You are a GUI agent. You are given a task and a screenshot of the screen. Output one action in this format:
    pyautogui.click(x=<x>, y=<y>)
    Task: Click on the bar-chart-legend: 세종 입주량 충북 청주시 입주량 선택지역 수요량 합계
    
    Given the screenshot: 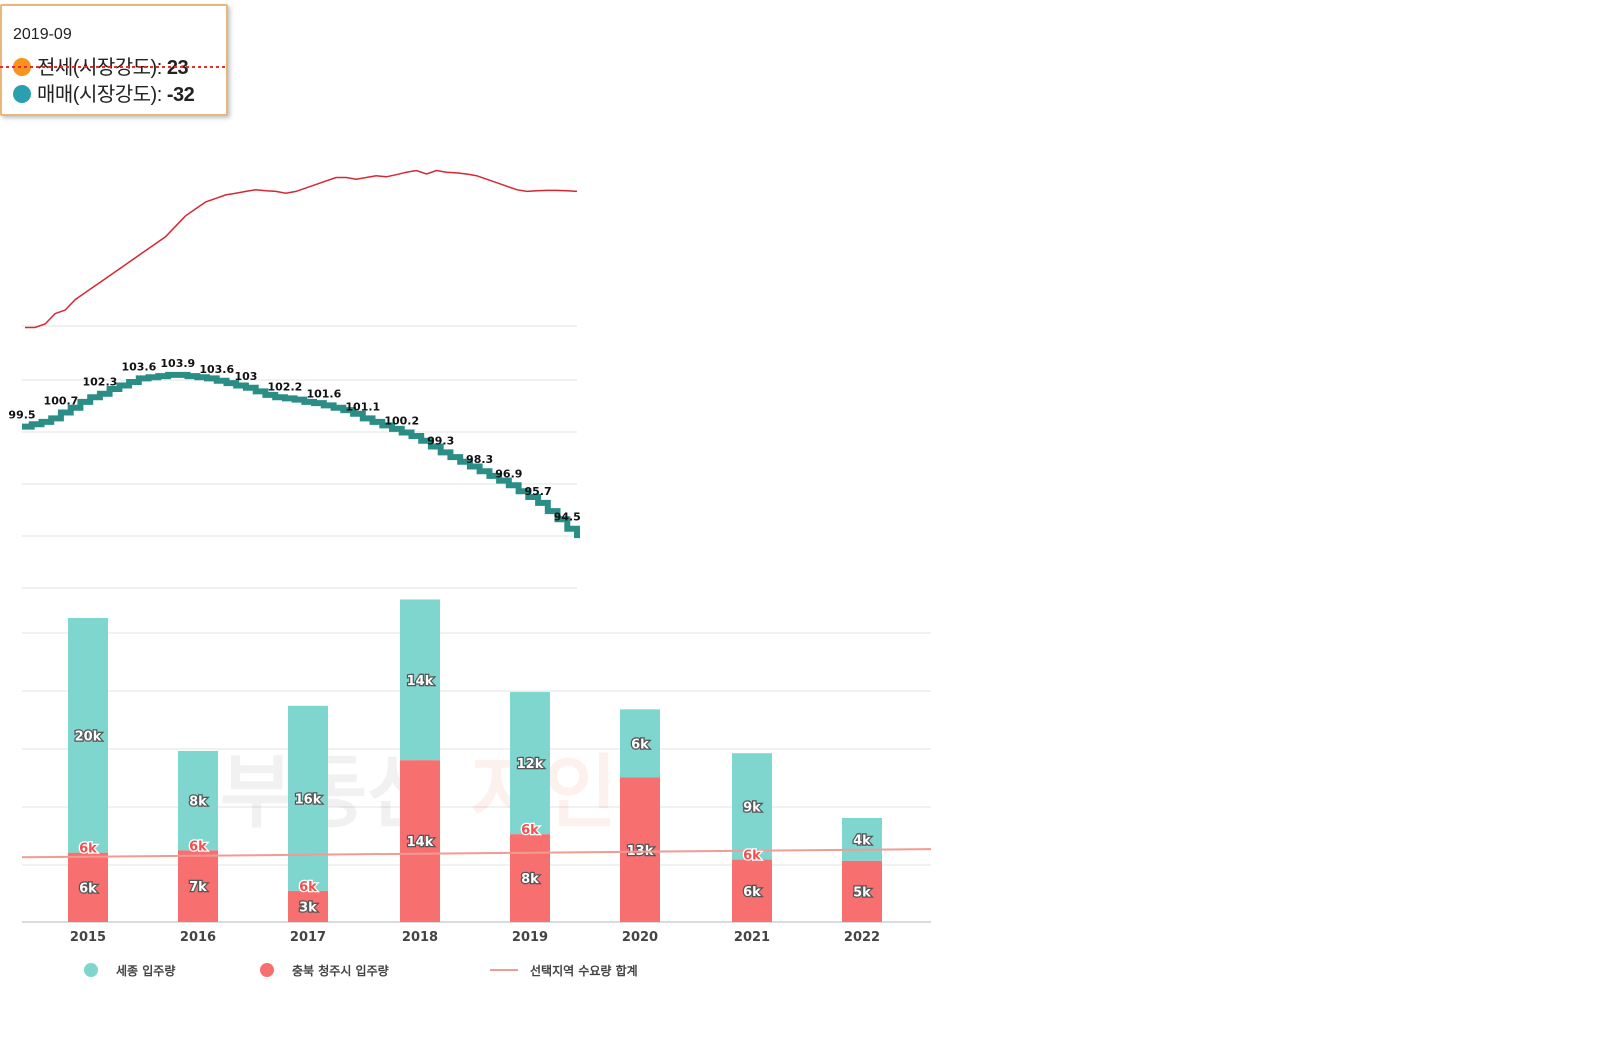 What is the action you would take?
    pyautogui.click(x=361, y=970)
    